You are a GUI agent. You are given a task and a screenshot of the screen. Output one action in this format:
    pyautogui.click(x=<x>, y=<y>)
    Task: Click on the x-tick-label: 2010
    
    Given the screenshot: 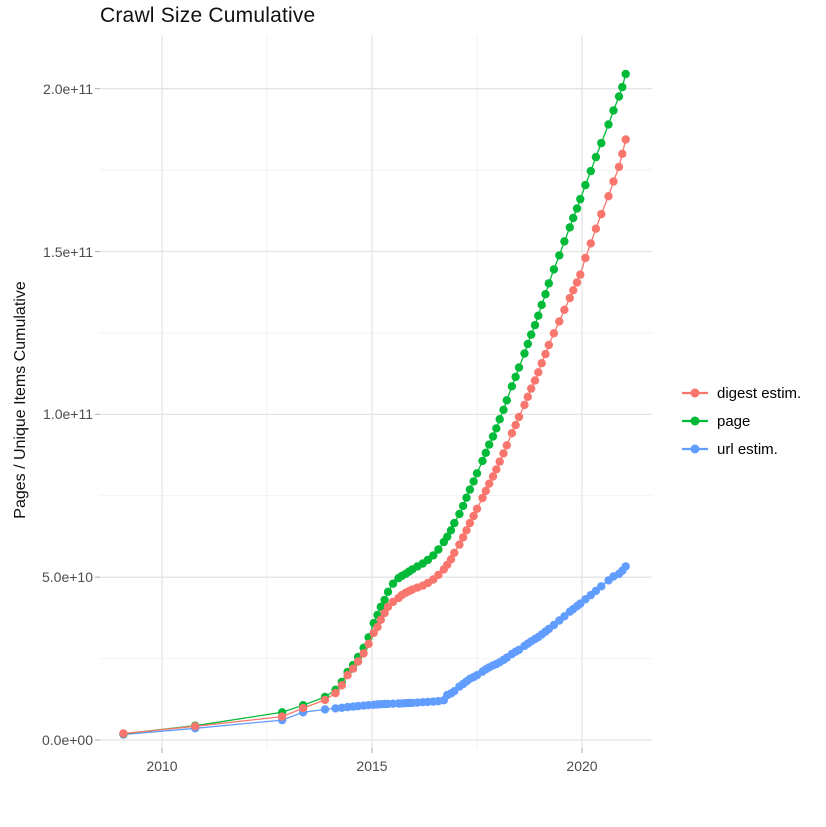 What is the action you would take?
    pyautogui.click(x=162, y=766)
    